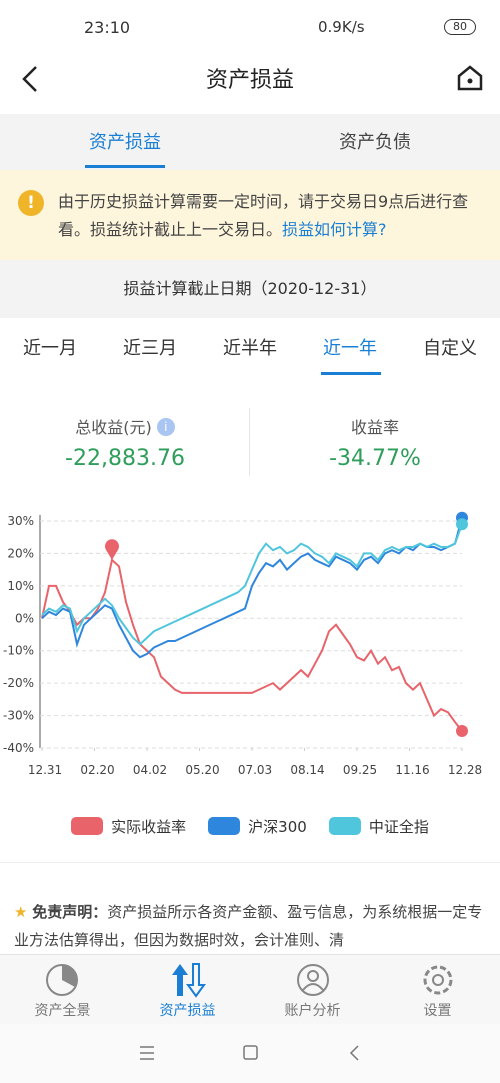 This screenshot has height=1083, width=500. What do you see at coordinates (18, 716) in the screenshot?
I see `y-tick-label: -30%` at bounding box center [18, 716].